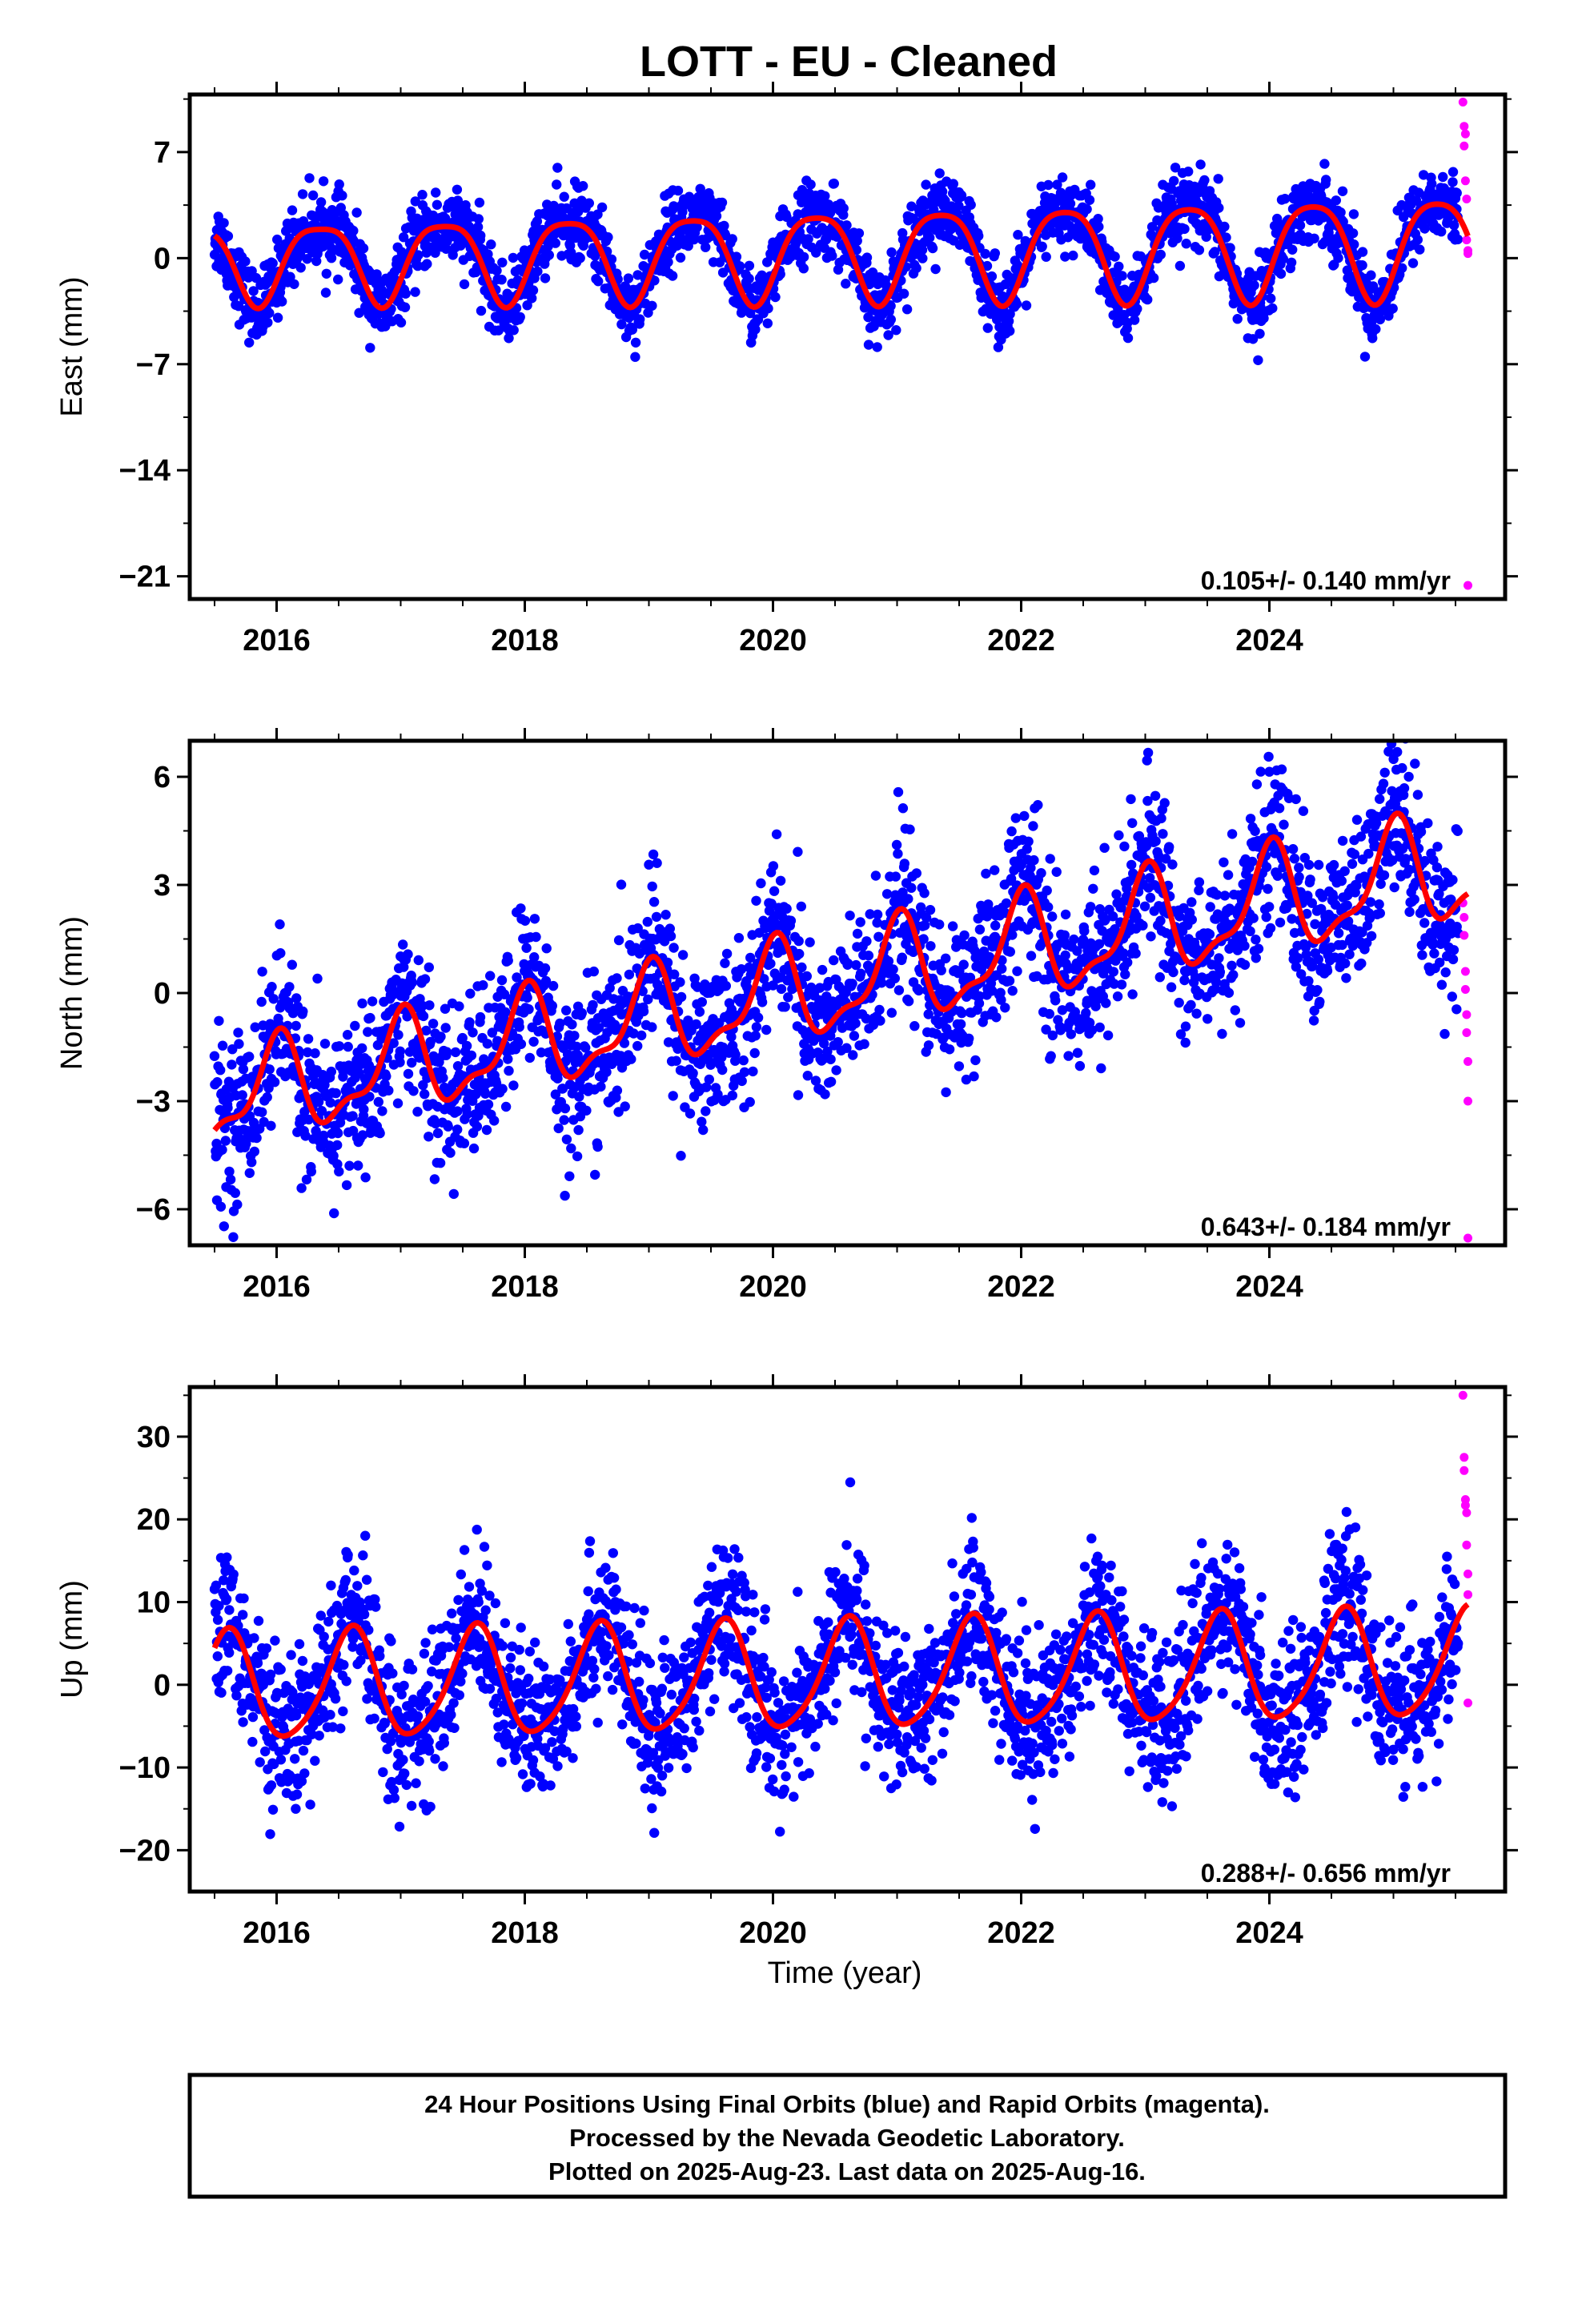 The image size is (1582, 2324). What do you see at coordinates (1467, 199) in the screenshot?
I see `east-rapid-point` at bounding box center [1467, 199].